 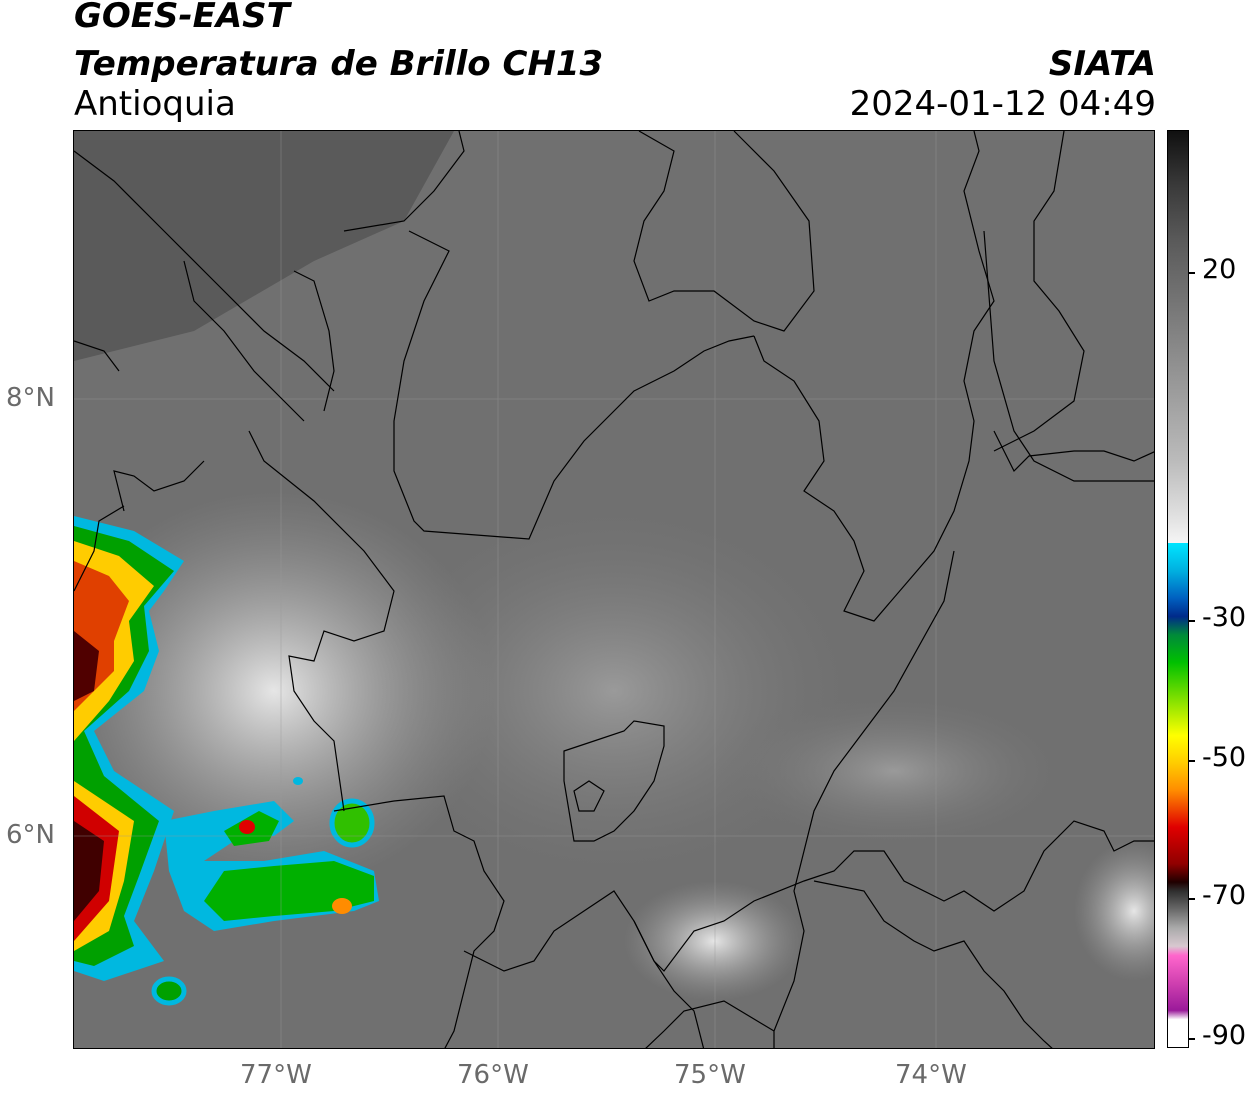 What do you see at coordinates (714, 941) in the screenshot?
I see `south-cloud` at bounding box center [714, 941].